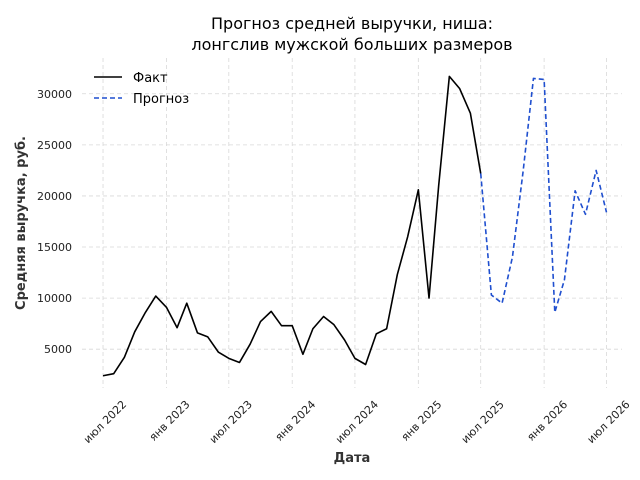 The height and width of the screenshot is (480, 640). Describe the element at coordinates (54, 94) in the screenshot. I see `y-tick-label: 30000` at that location.